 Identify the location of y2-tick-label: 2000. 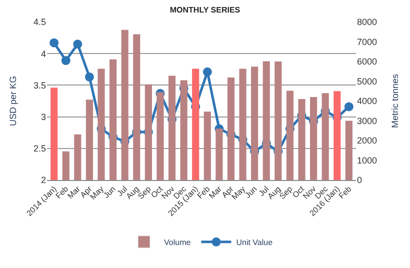
(367, 141).